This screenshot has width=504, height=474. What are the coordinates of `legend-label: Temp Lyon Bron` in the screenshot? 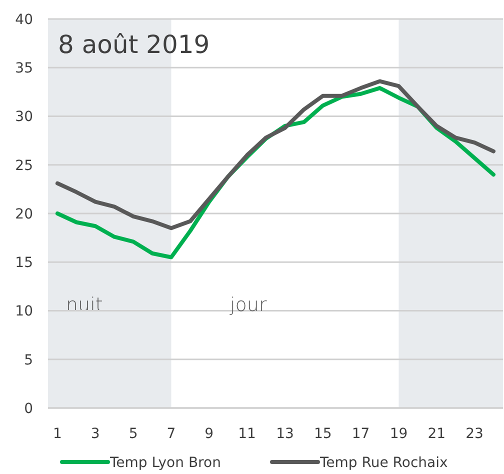 It's located at (165, 462).